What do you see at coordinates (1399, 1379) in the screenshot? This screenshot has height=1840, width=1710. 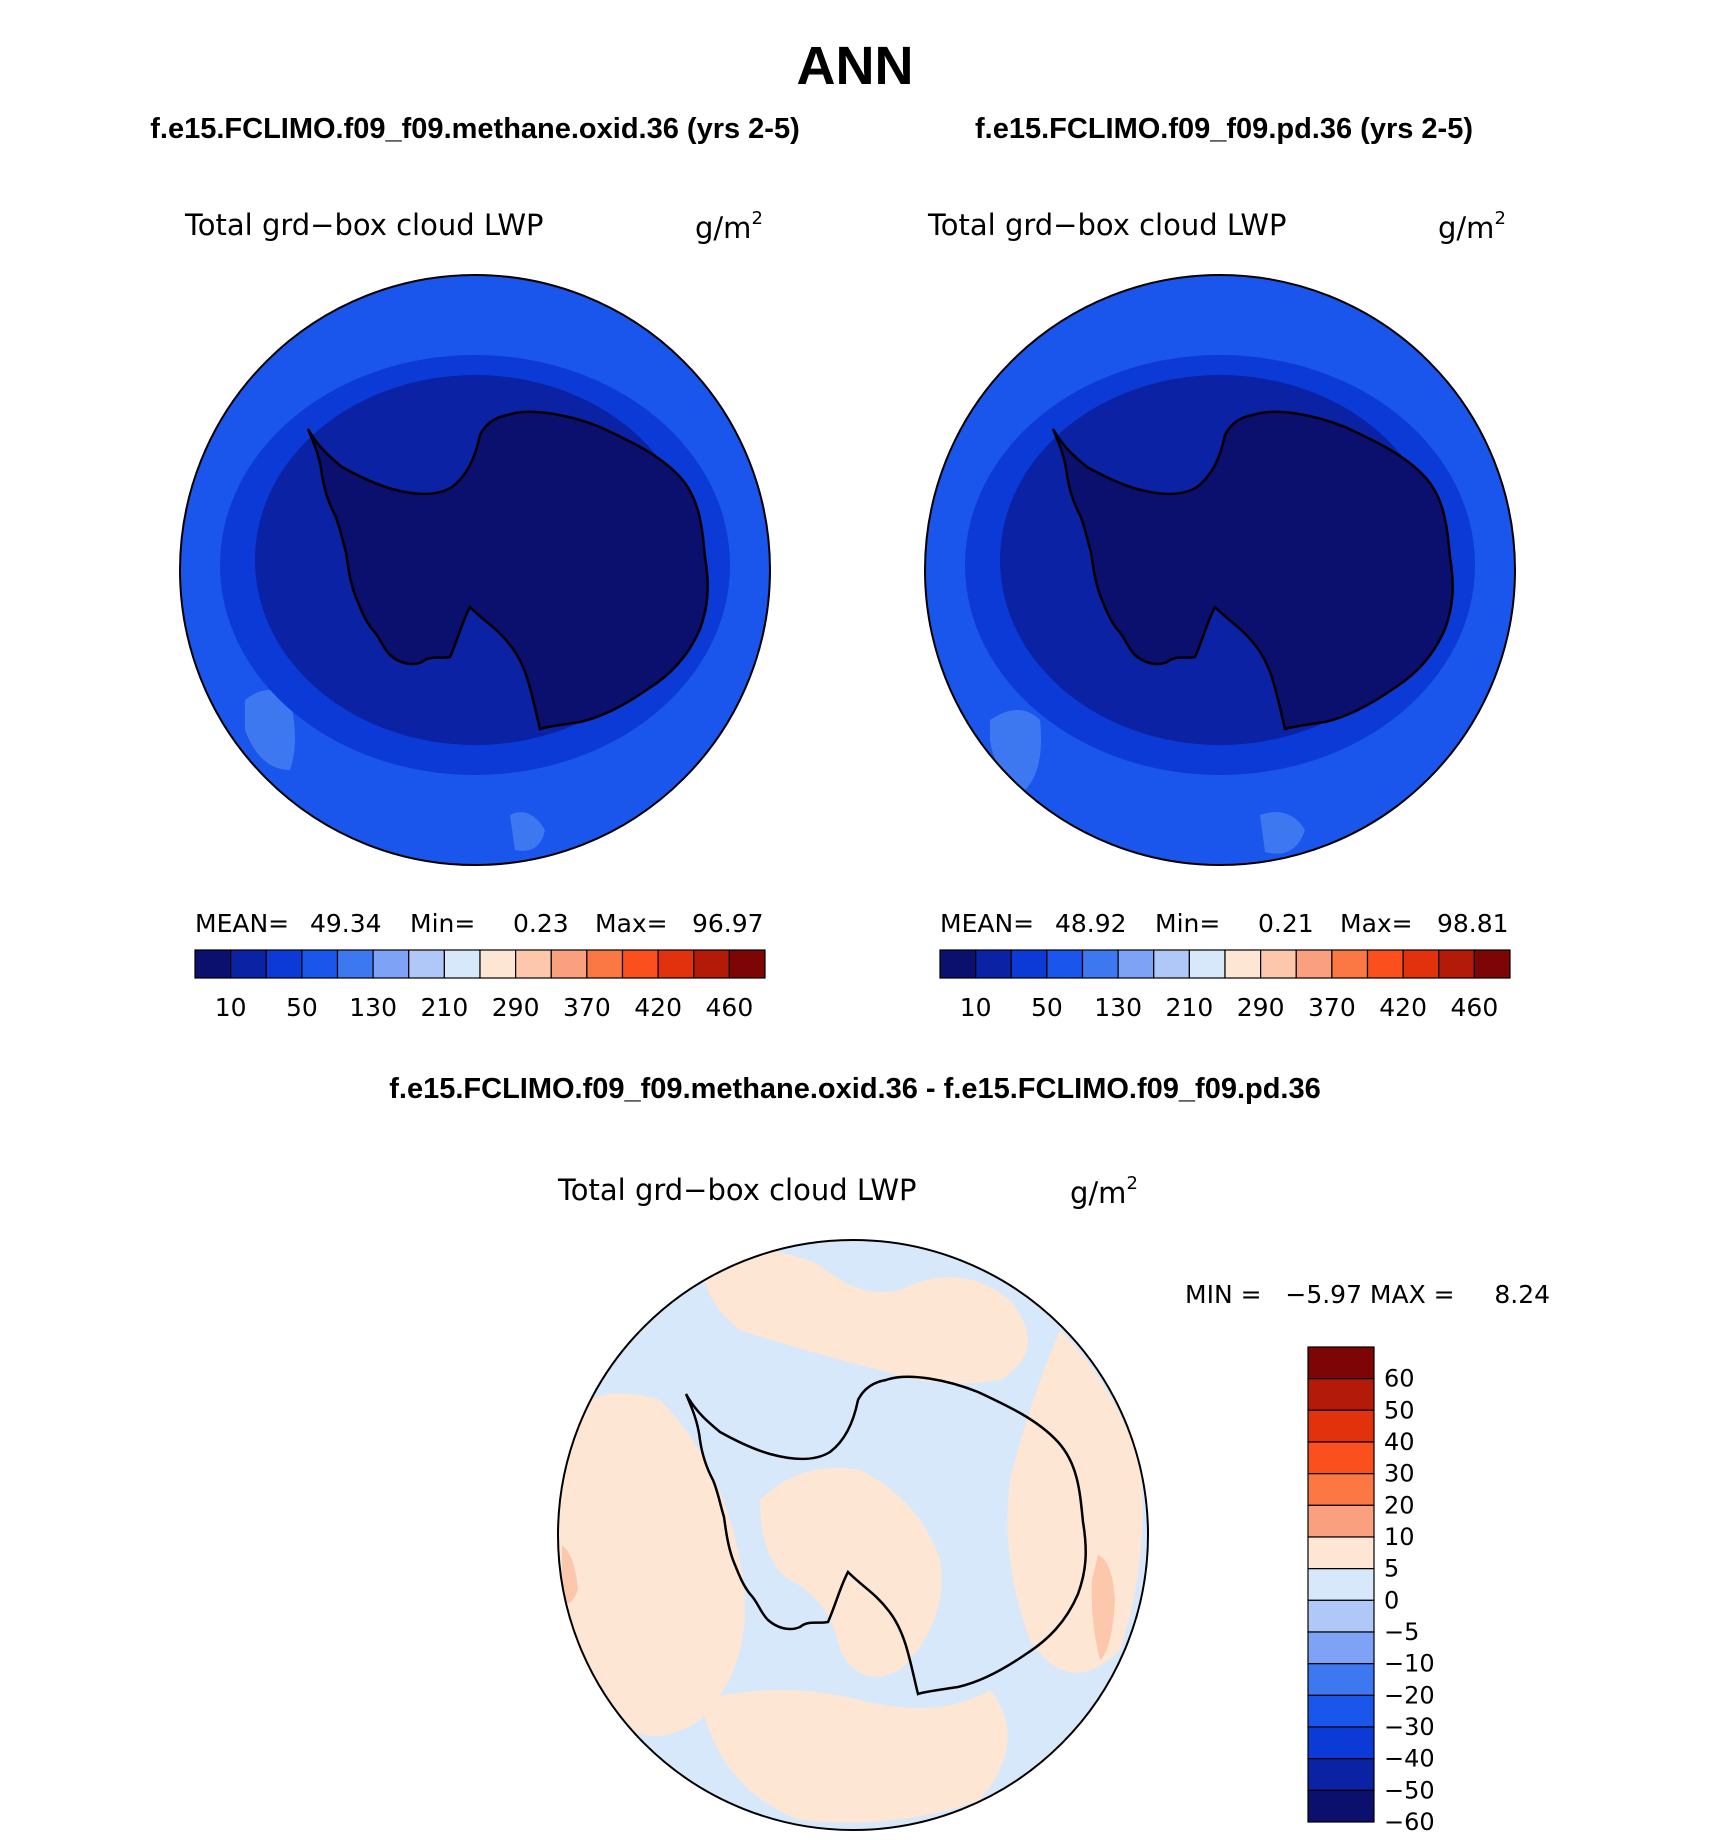 I see `colorbar-tick-label: 60` at bounding box center [1399, 1379].